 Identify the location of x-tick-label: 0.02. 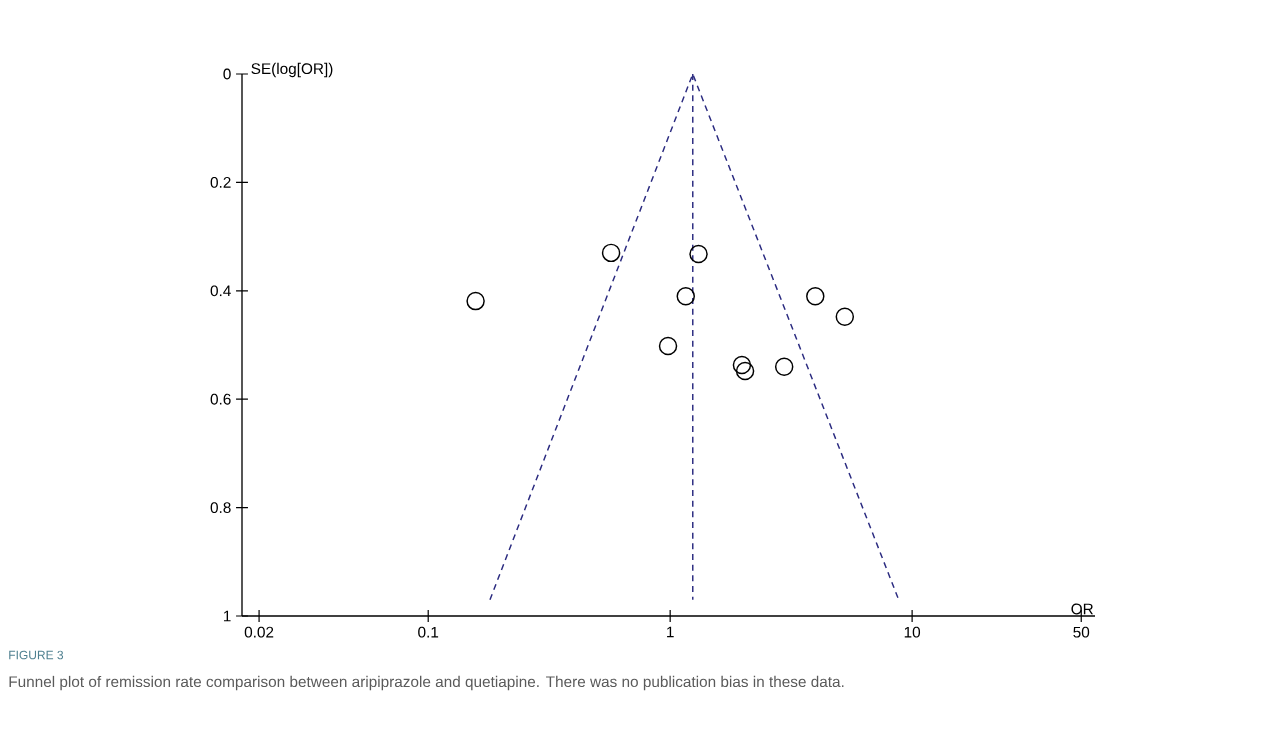
(259, 632).